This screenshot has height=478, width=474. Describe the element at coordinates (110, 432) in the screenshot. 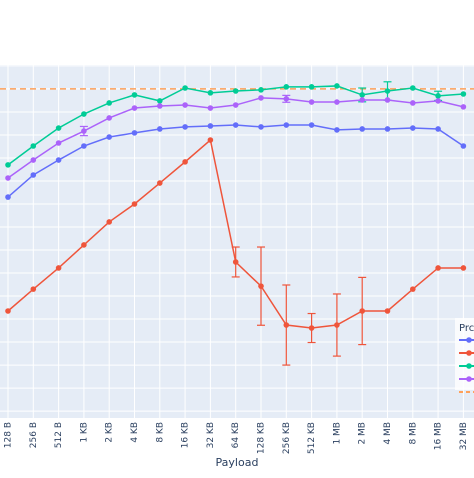

I see `x-tick-label: 2 KB` at that location.